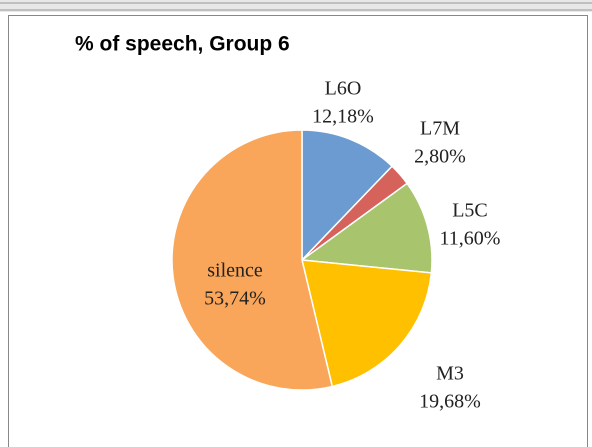 Image resolution: width=592 pixels, height=447 pixels. What do you see at coordinates (440, 157) in the screenshot?
I see `slice-value-label: 2,80%` at bounding box center [440, 157].